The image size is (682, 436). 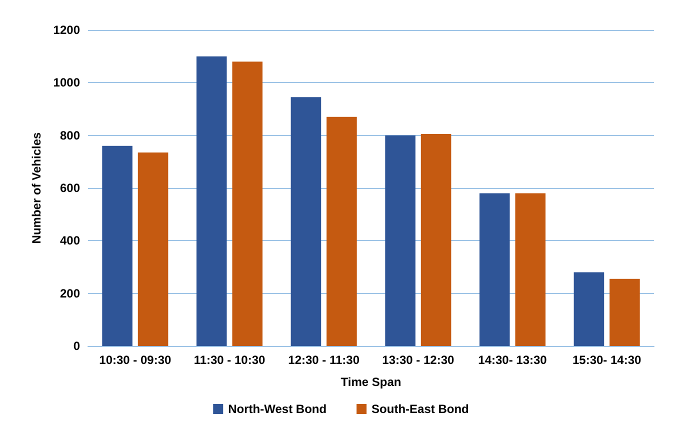 I want to click on y-tick-label: 800, so click(x=70, y=135).